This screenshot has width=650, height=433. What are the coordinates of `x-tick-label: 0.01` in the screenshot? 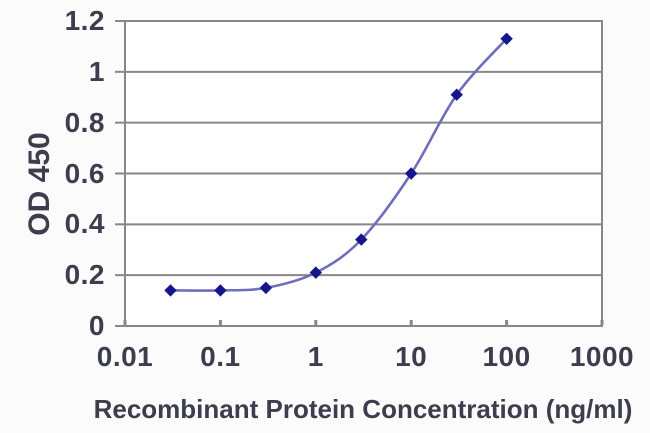 It's located at (125, 356).